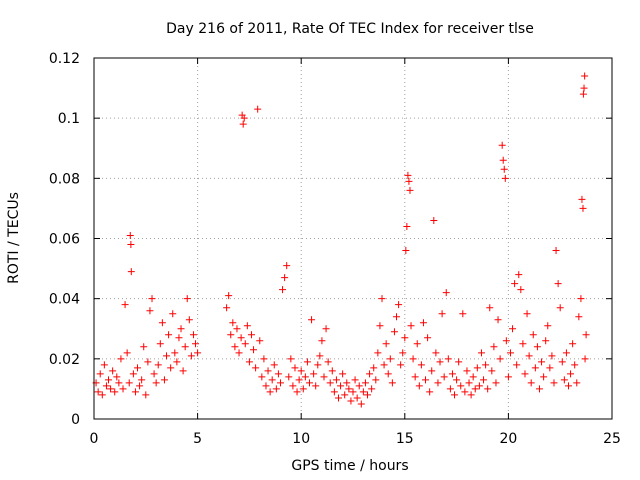  Describe the element at coordinates (64, 179) in the screenshot. I see `y-tick-label: 0.08` at that location.